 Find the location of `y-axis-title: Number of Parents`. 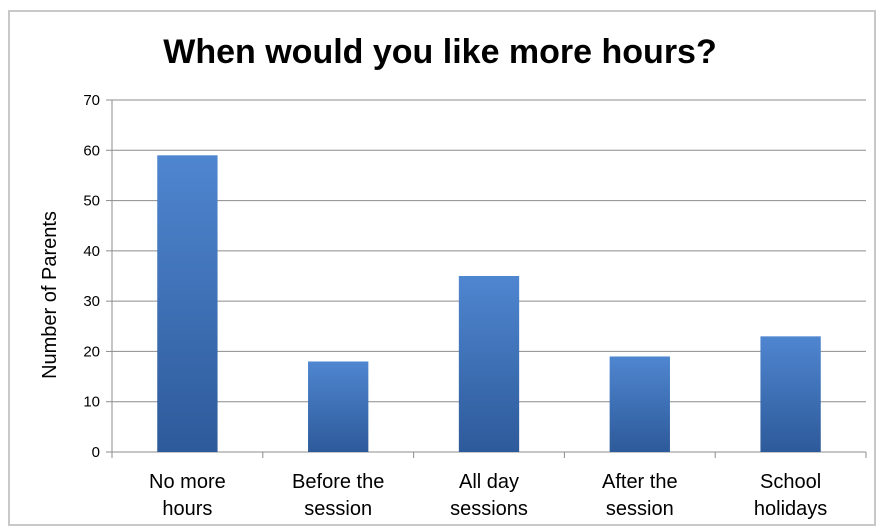

y-axis-title: Number of Parents is located at coordinates (50, 295).